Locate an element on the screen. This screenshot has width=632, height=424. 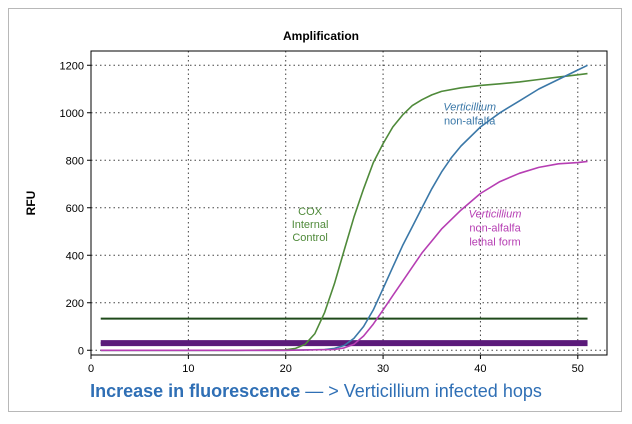
x-tick-label: 20 is located at coordinates (286, 369).